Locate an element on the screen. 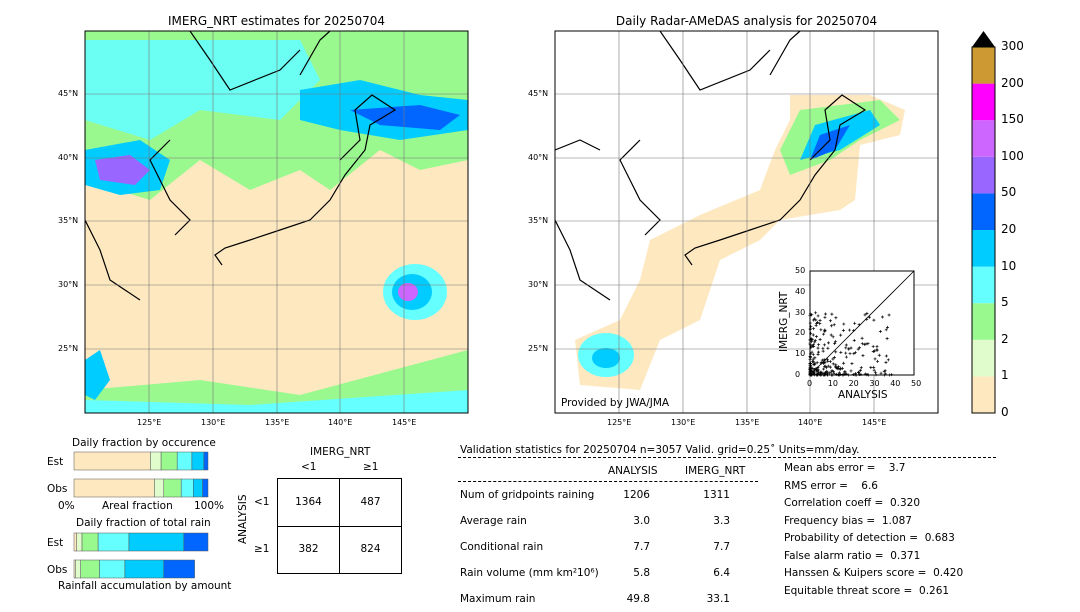 Image resolution: width=1080 pixels, height=612 pixels. tr-est-label: Est is located at coordinates (55, 543).